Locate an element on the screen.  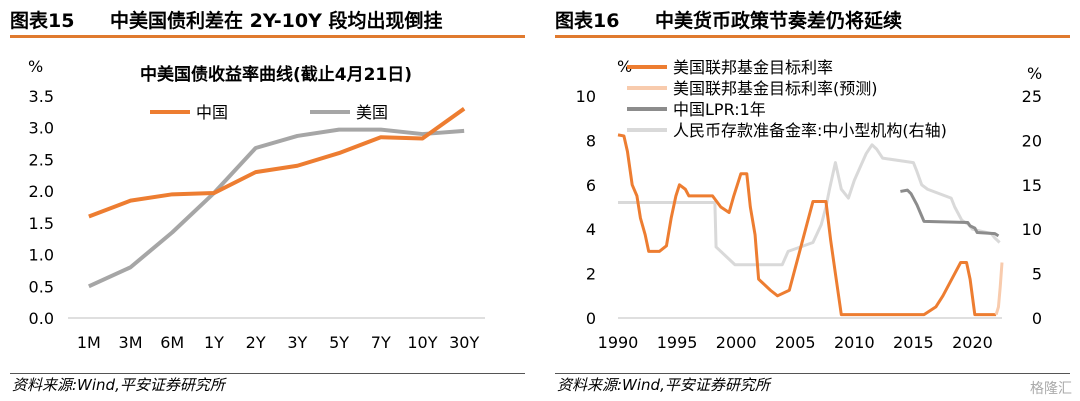
x-tick-label: 2010 is located at coordinates (854, 342).